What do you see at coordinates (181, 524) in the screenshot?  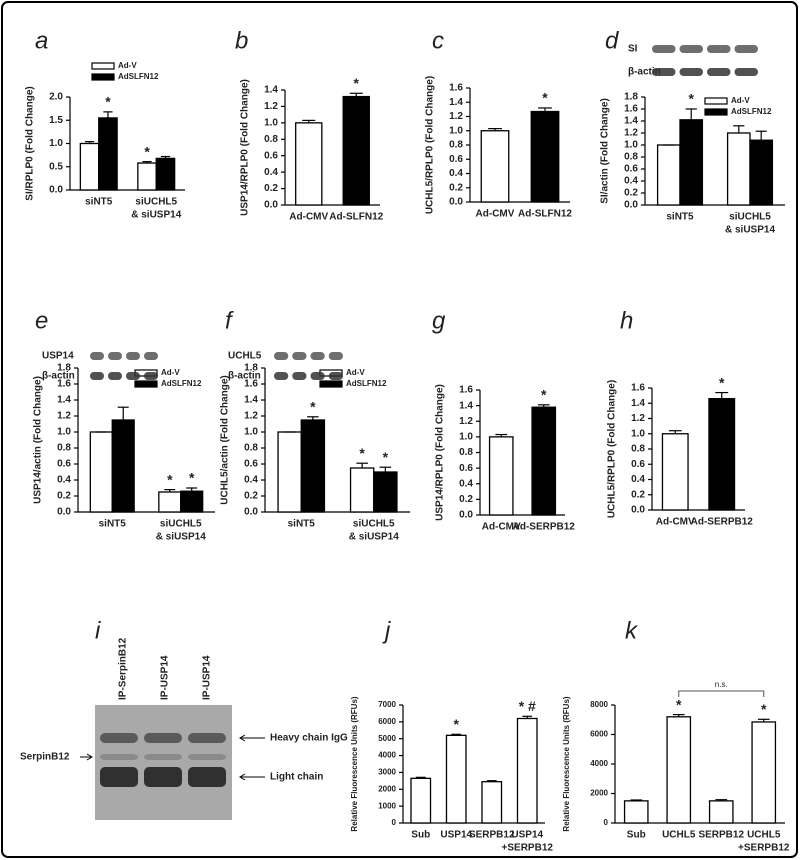 I see `x-tick-label: siUCHL5` at bounding box center [181, 524].